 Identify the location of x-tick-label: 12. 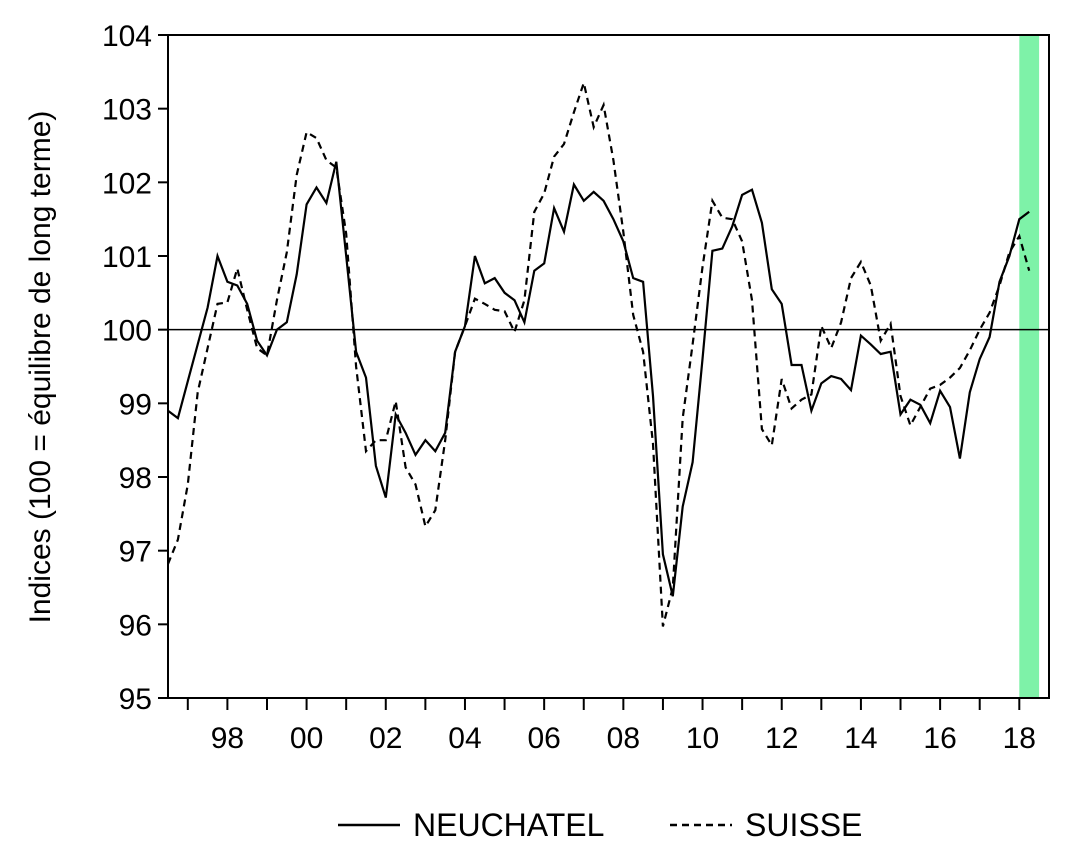
(781, 738).